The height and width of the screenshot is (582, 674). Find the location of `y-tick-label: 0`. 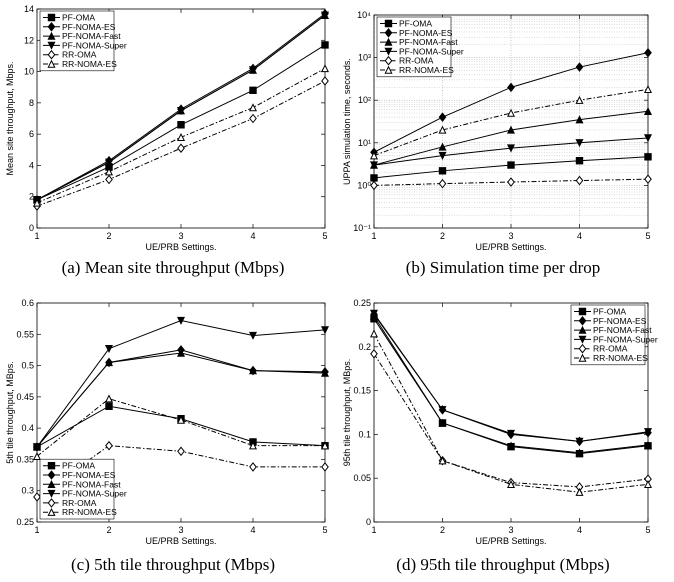

y-tick-label: 0 is located at coordinates (368, 522).